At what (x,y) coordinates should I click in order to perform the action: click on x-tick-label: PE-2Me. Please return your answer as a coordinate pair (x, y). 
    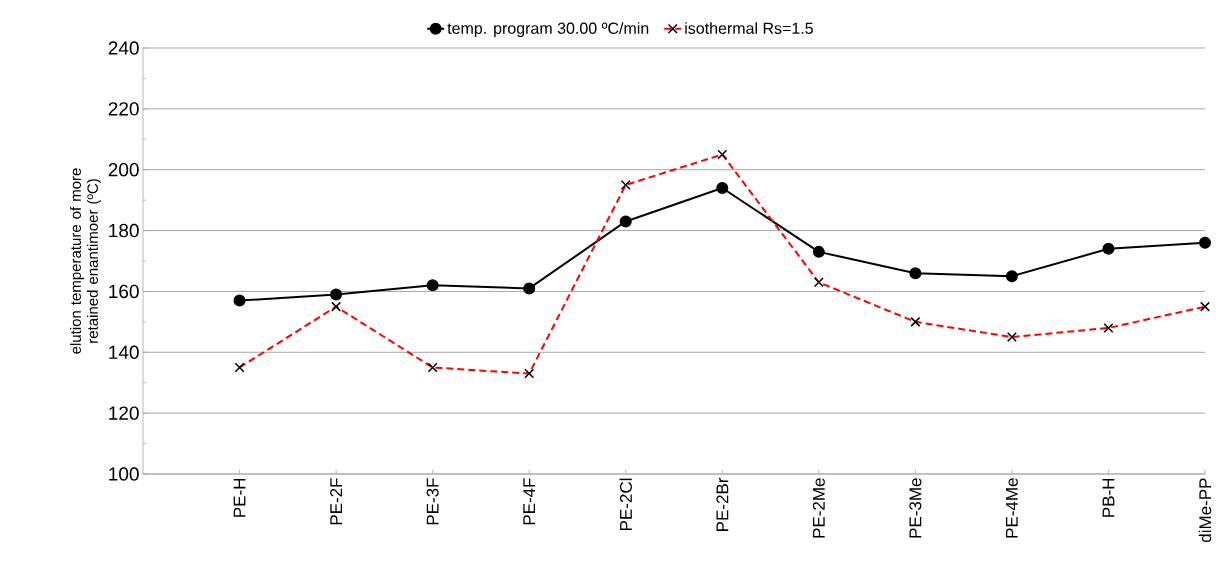
    Looking at the image, I should click on (818, 508).